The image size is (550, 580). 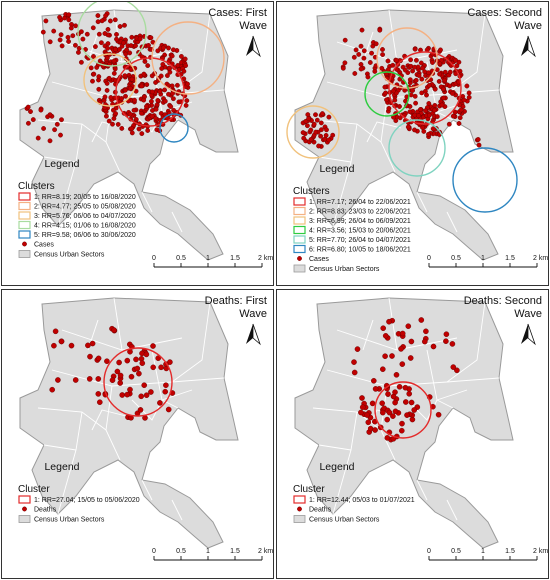 I want to click on scale-bar-label: 1, so click(x=208, y=551).